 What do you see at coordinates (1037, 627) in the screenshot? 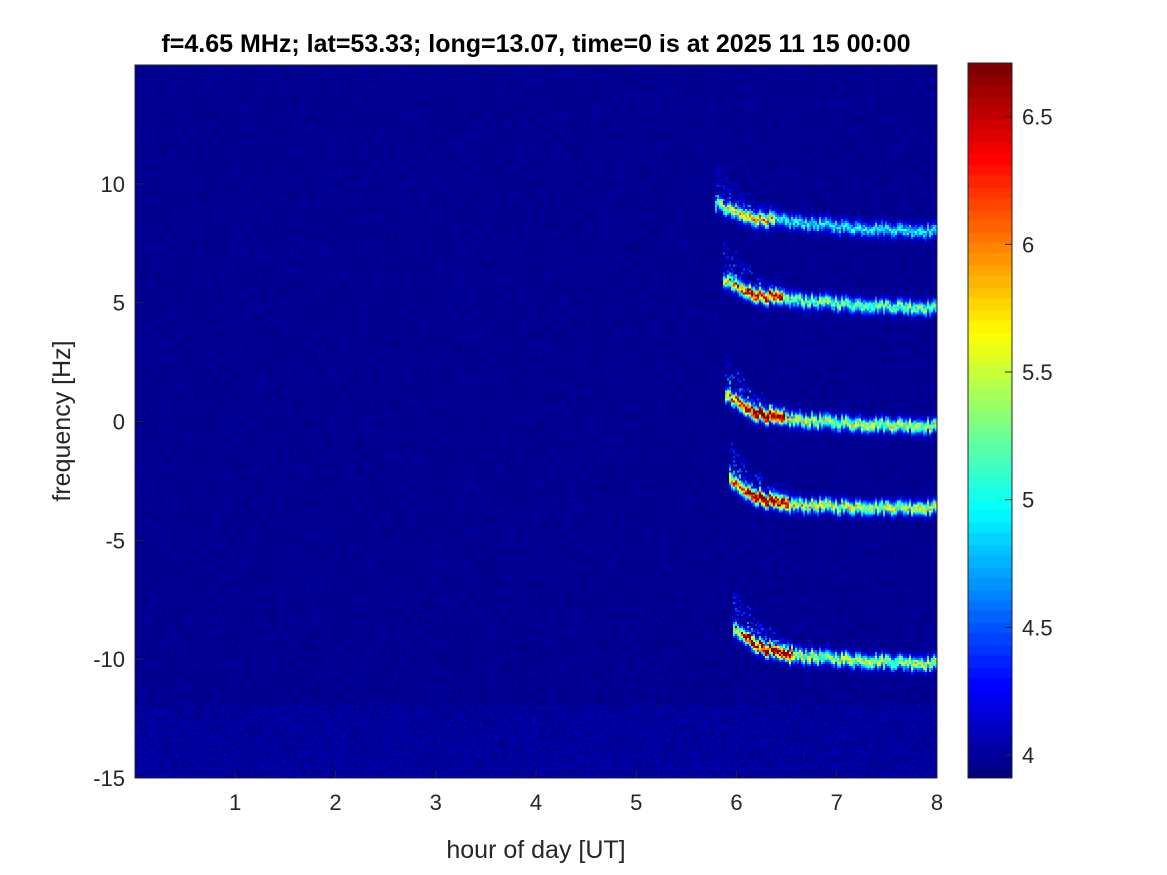
I see `colorbar-tick-label: 4.5` at bounding box center [1037, 627].